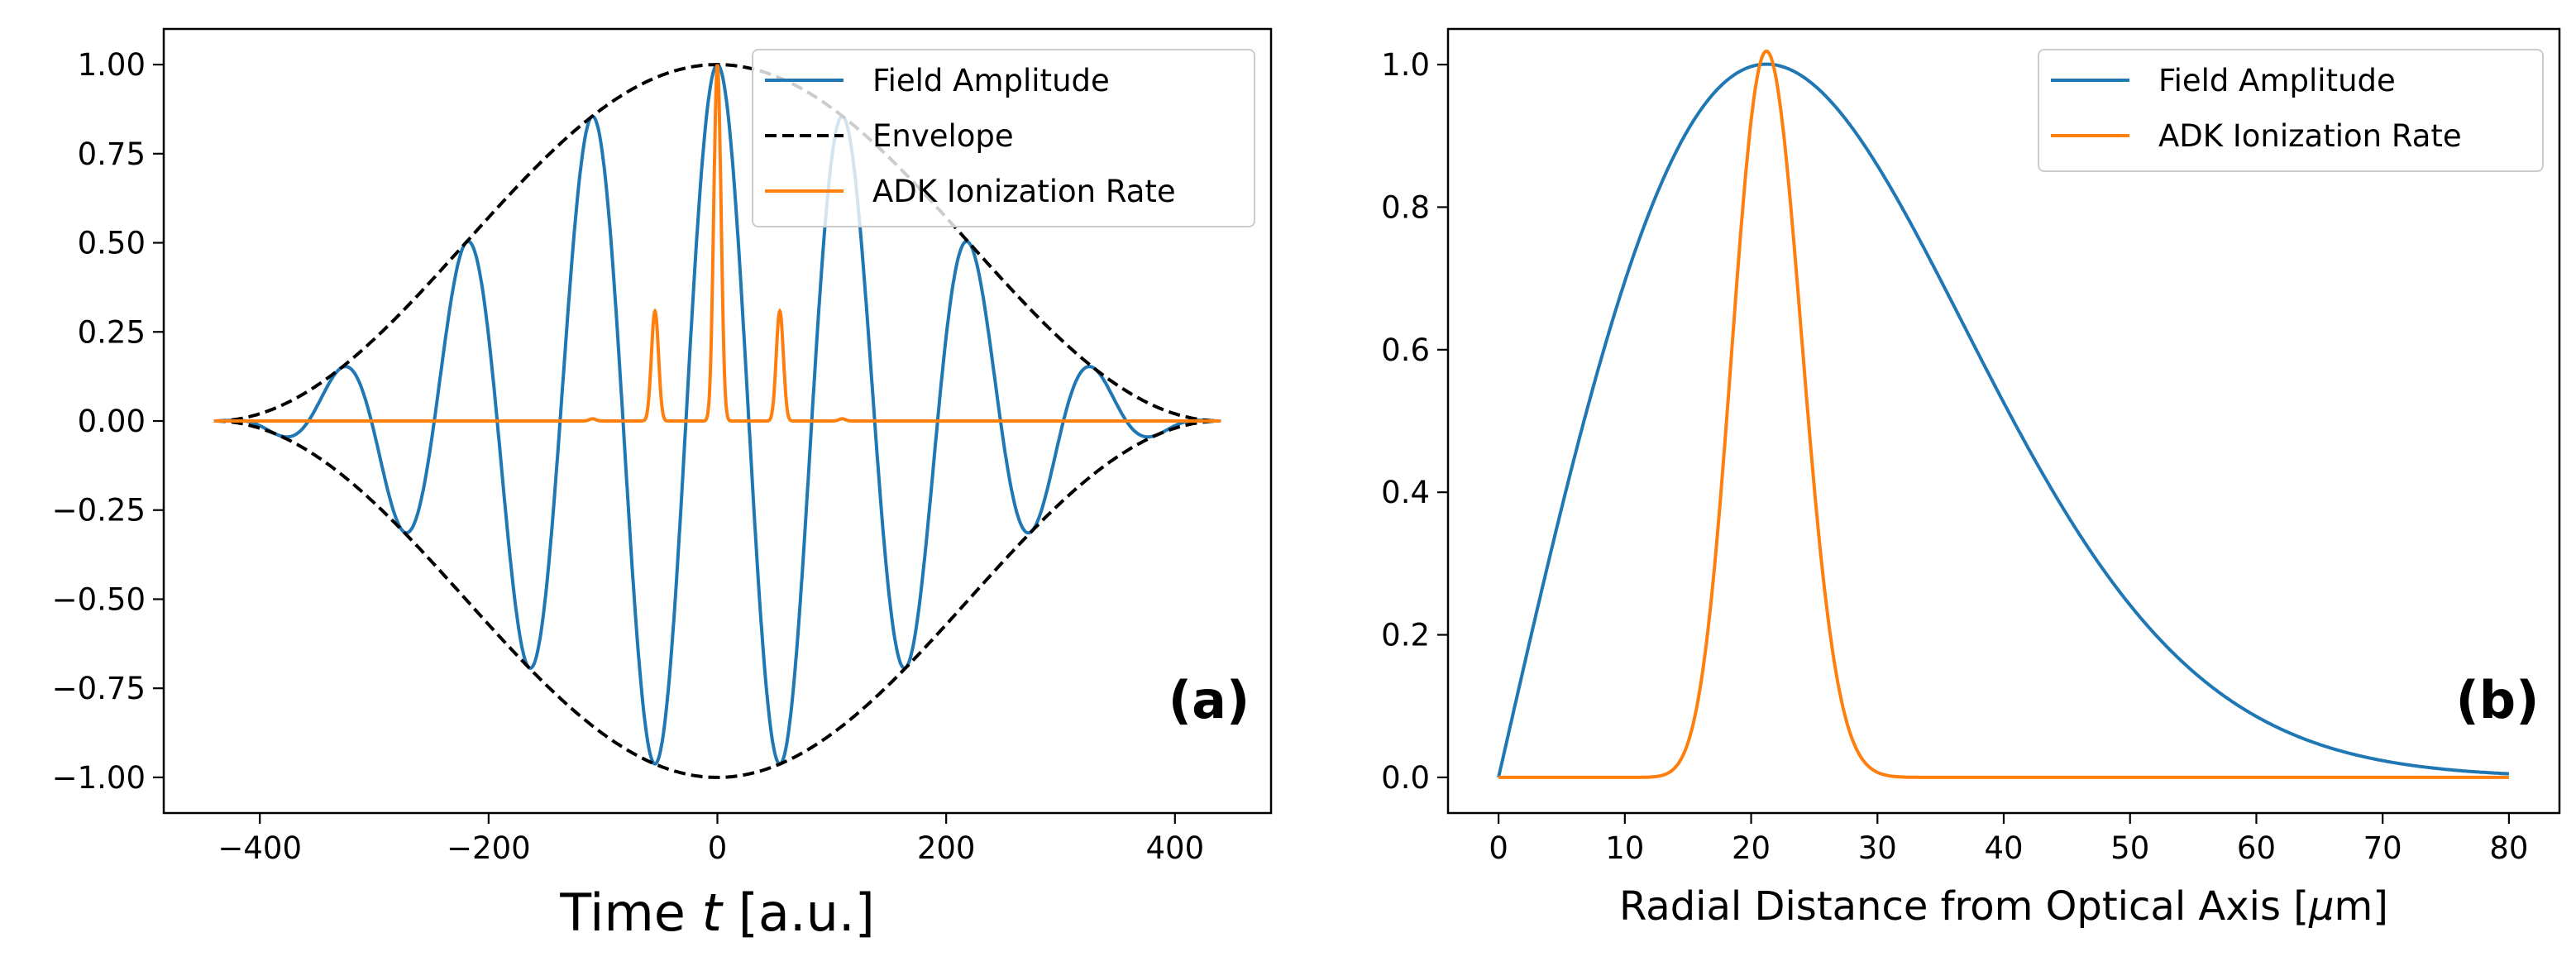 The width and height of the screenshot is (2576, 971). I want to click on x-tick-label: 400, so click(1174, 848).